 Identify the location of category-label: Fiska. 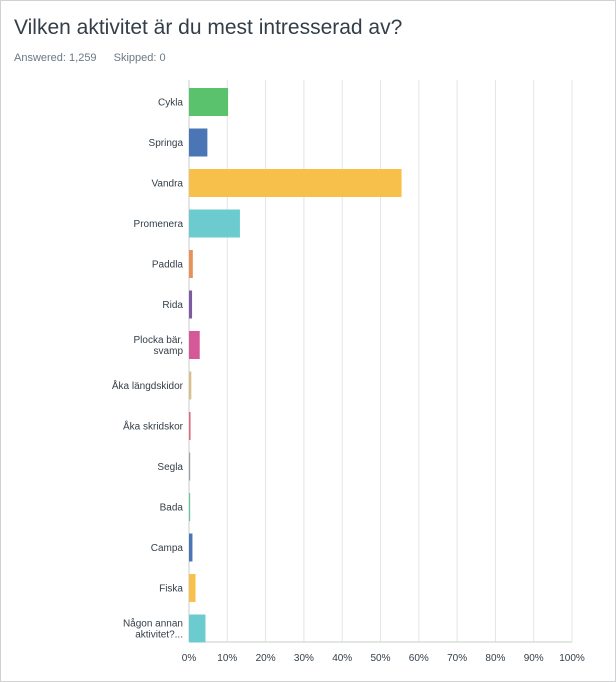
(171, 589).